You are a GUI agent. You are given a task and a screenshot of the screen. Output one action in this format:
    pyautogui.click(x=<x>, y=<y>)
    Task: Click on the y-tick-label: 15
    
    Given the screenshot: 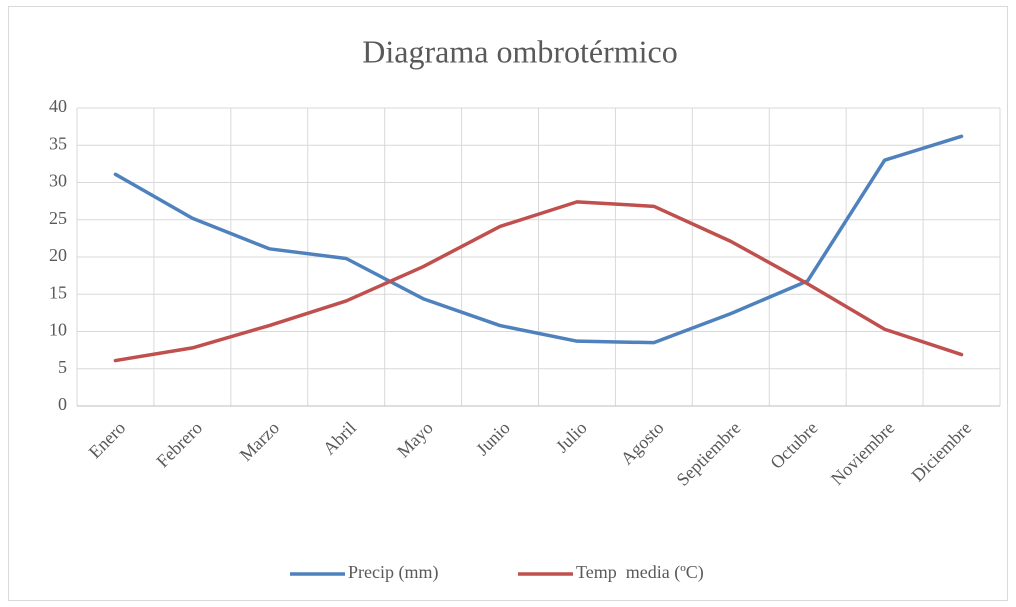 What is the action you would take?
    pyautogui.click(x=58, y=292)
    